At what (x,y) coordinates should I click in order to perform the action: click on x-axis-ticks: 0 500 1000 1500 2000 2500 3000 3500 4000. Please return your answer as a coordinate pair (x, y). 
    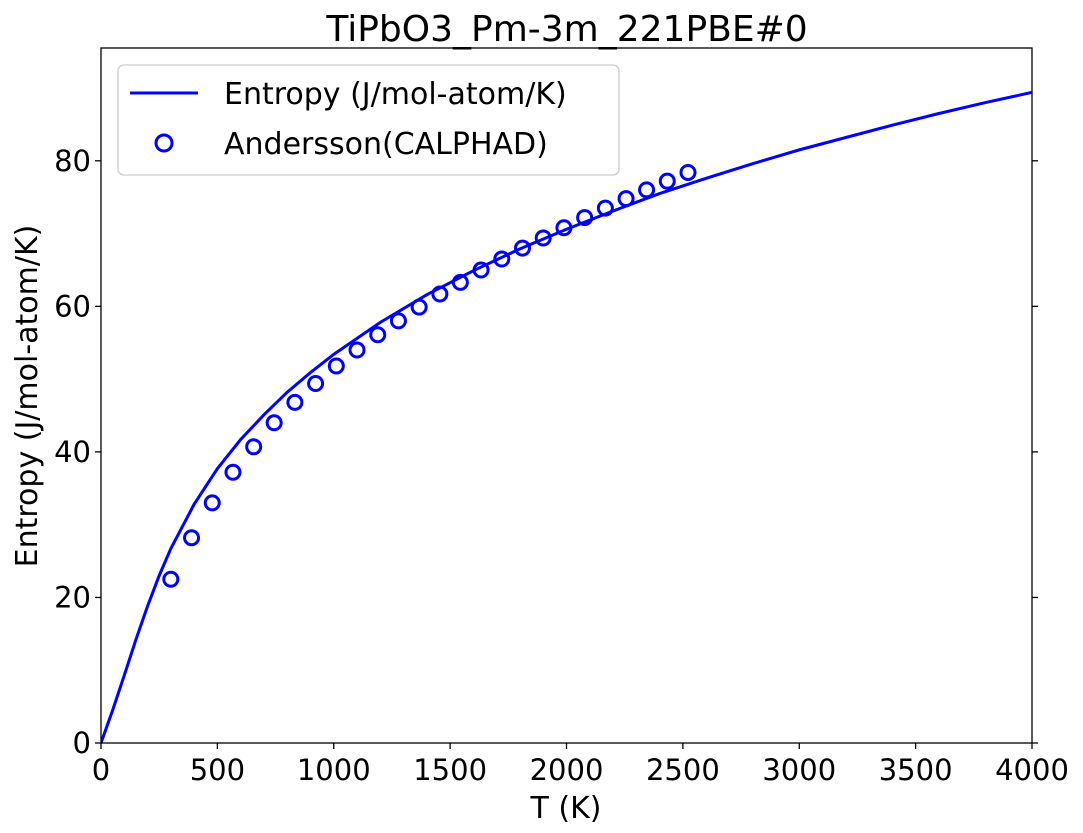
    Looking at the image, I should click on (580, 765).